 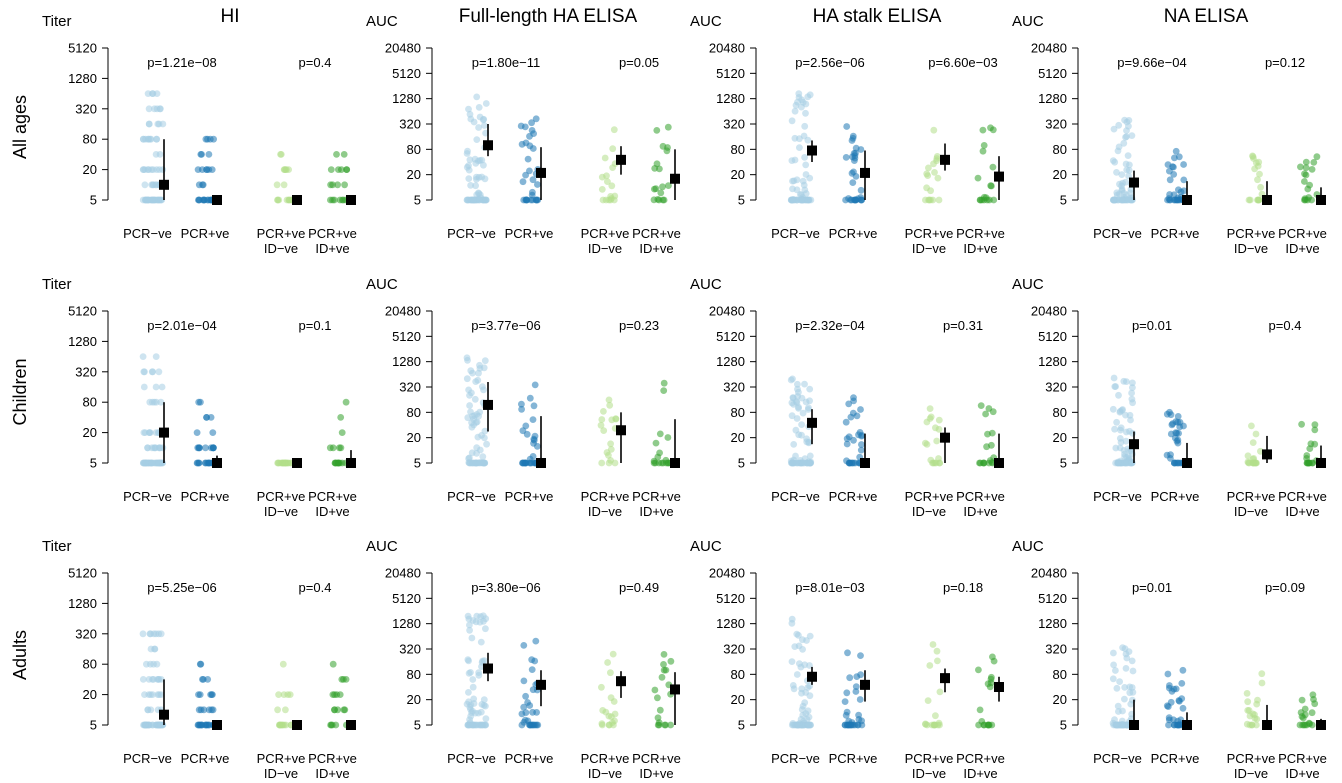 I want to click on y-tick-label: 20, so click(x=414, y=174).